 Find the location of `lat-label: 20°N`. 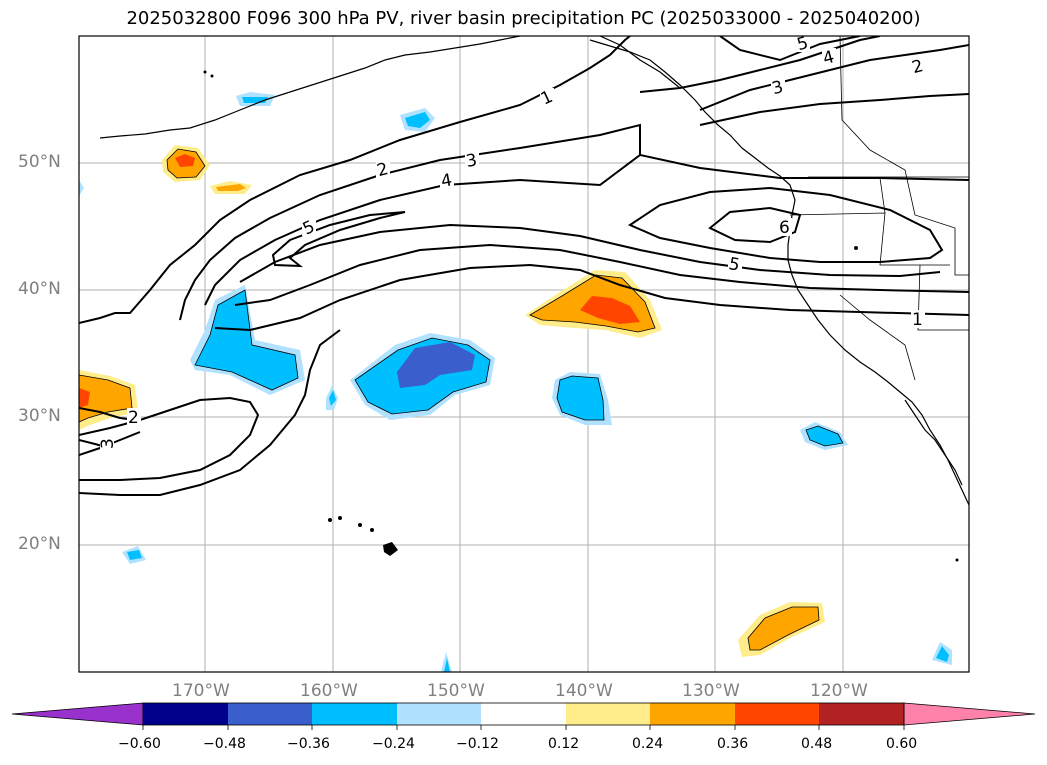

lat-label: 20°N is located at coordinates (39, 544).